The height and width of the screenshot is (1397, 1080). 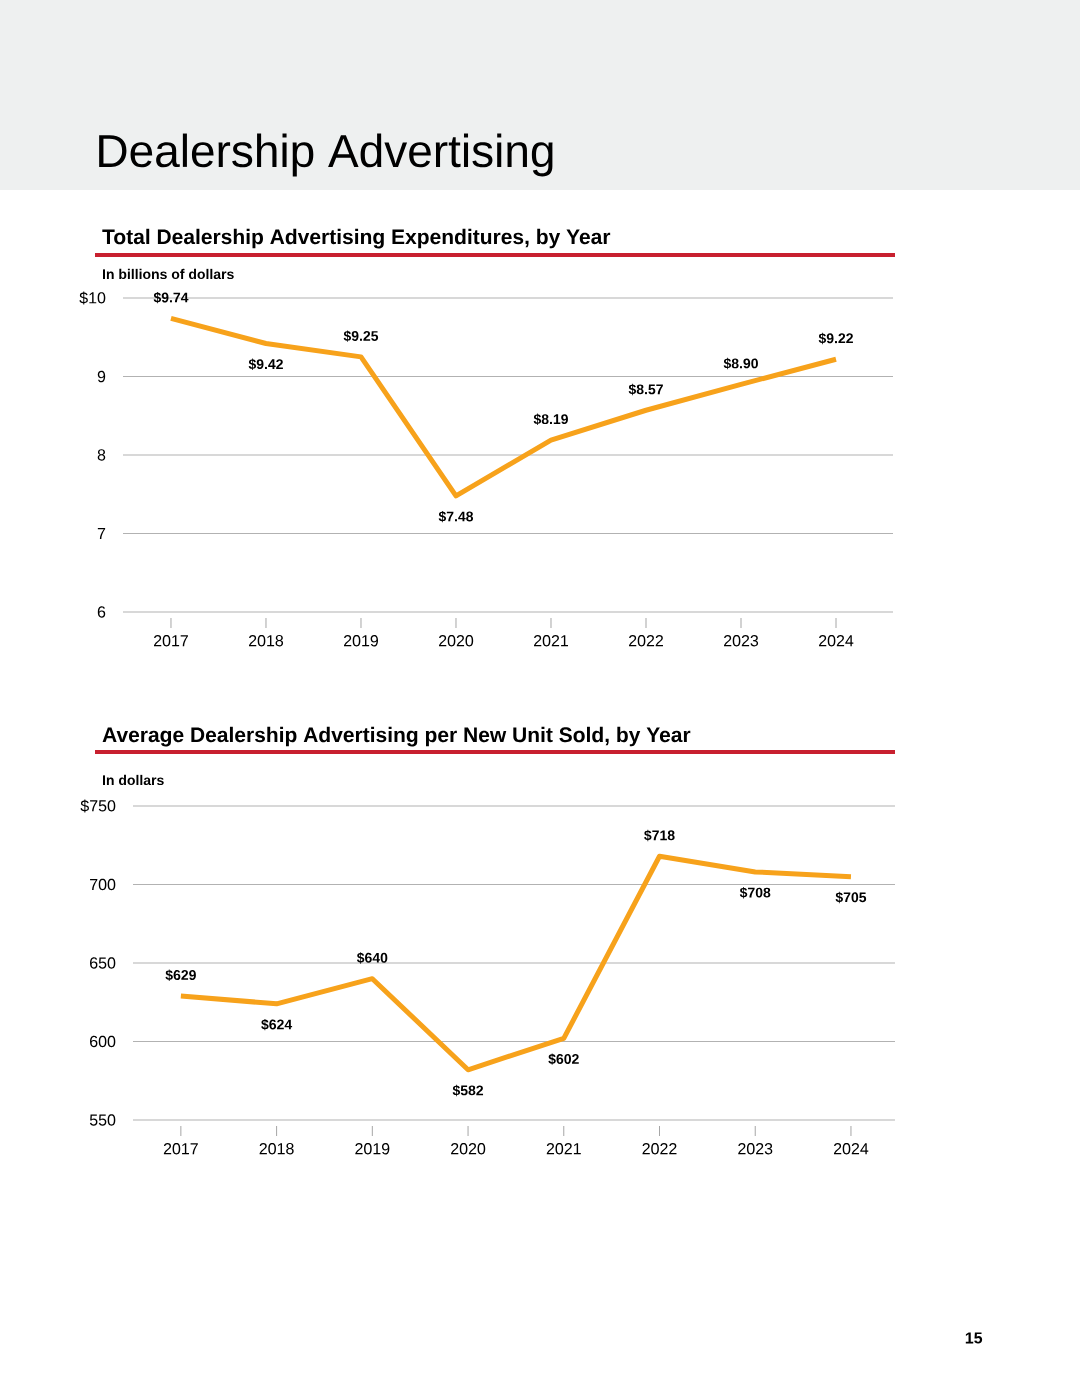 I want to click on text: Dealership Advertising, so click(x=326, y=155).